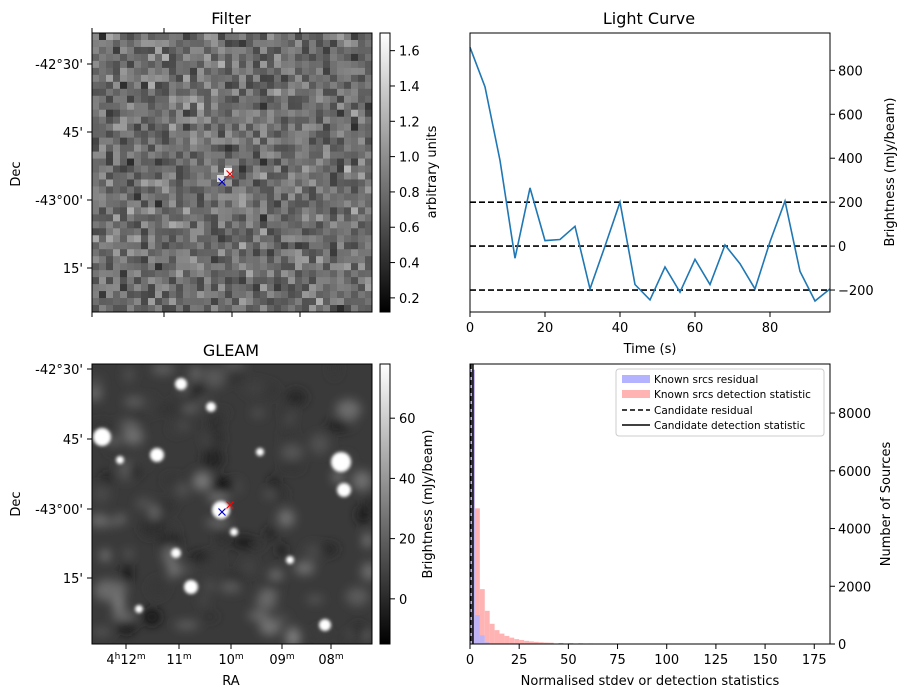  I want to click on gleam-sources, so click(222, 504).